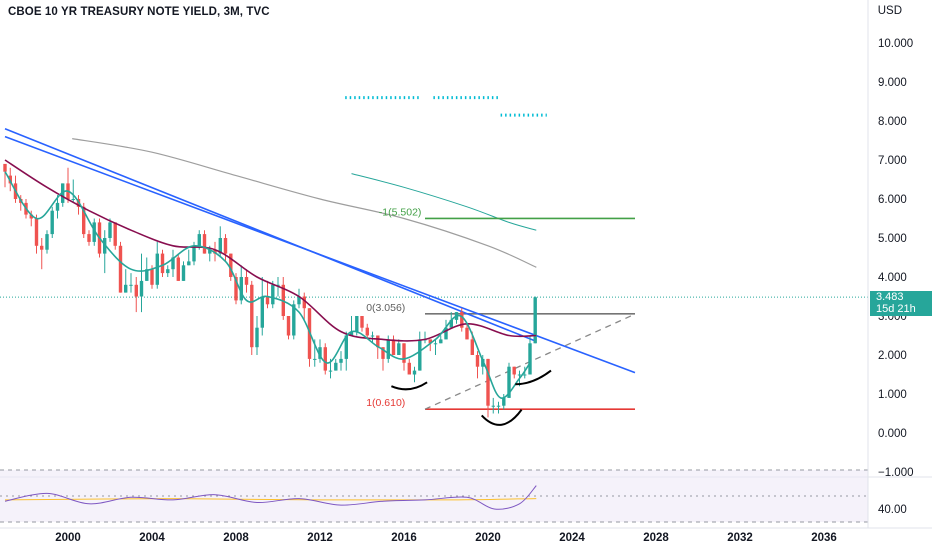 This screenshot has height=550, width=932. What do you see at coordinates (68, 538) in the screenshot?
I see `time-tick-label: 2000` at bounding box center [68, 538].